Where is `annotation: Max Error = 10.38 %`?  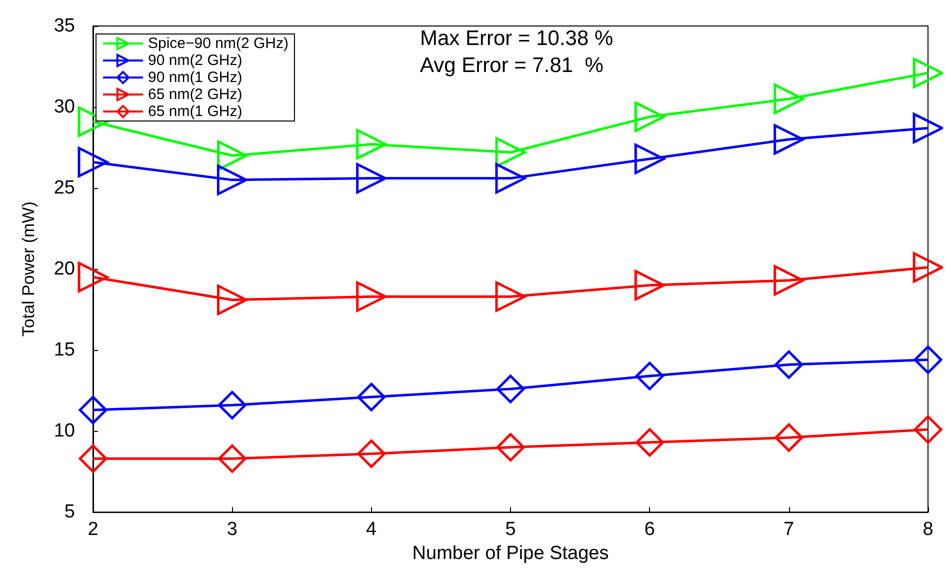
annotation: Max Error = 10.38 % is located at coordinates (517, 38).